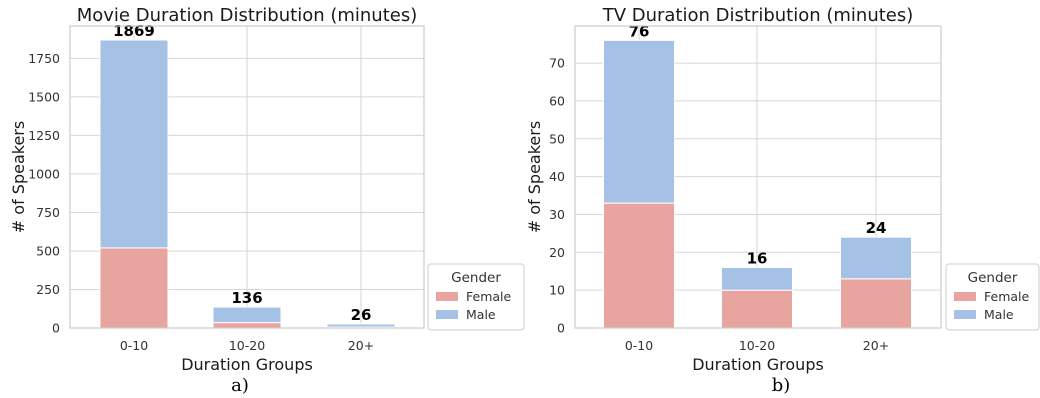 Image resolution: width=1040 pixels, height=398 pixels. Describe the element at coordinates (557, 138) in the screenshot. I see `y-tick-label: 50` at that location.